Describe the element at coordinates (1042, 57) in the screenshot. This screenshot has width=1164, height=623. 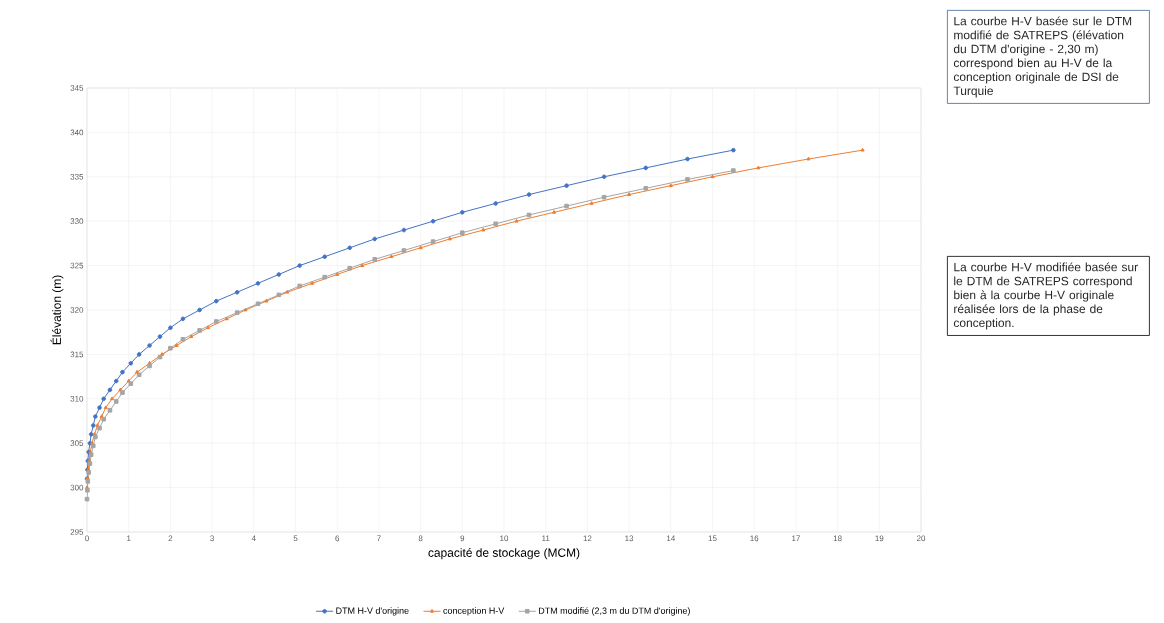
I see `text: La courbe H-V basée sur le DTM modifié de SATREPS (élévation du DTM d'origine - 2,30 m) correspond bien au H-V de la conception originale de DSI de Turquie` at that location.